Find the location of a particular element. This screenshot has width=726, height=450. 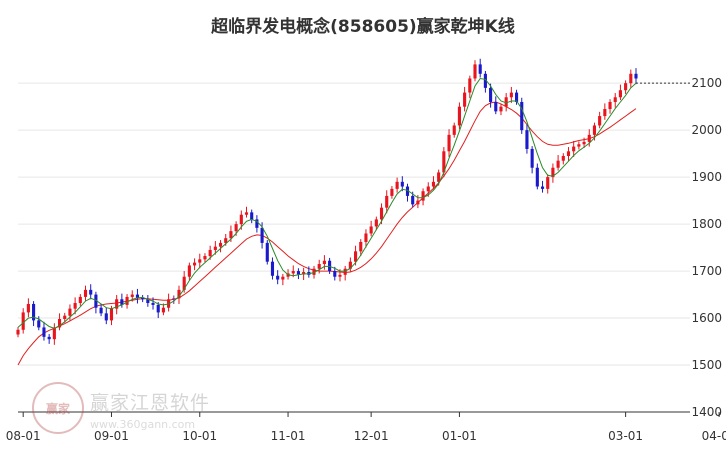

x-tick-label: 08-01 is located at coordinates (23, 436).